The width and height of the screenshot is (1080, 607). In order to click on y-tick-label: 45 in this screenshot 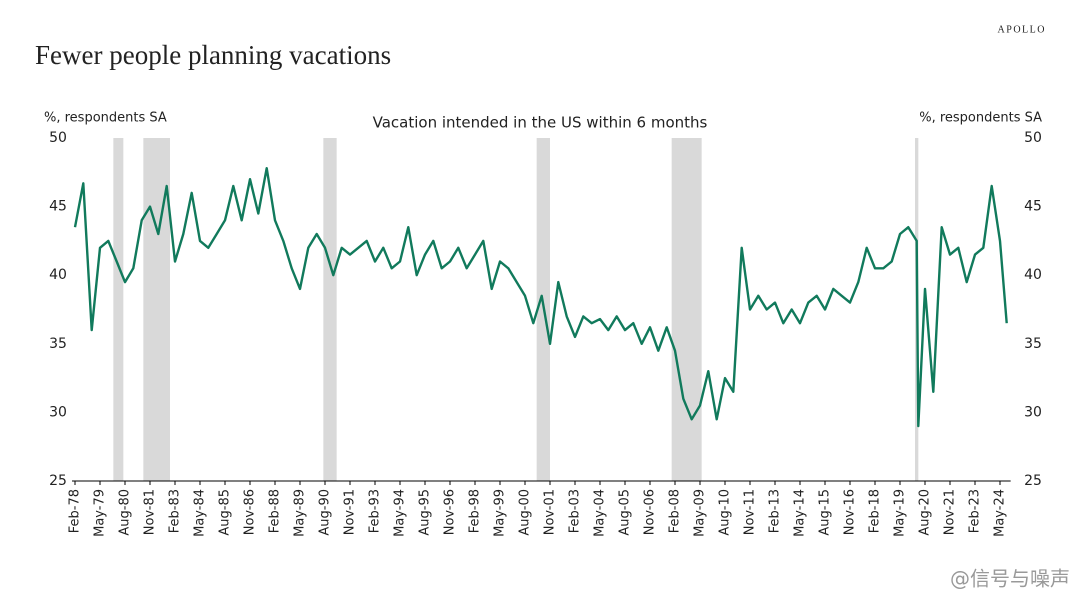, I will do `click(58, 207)`.